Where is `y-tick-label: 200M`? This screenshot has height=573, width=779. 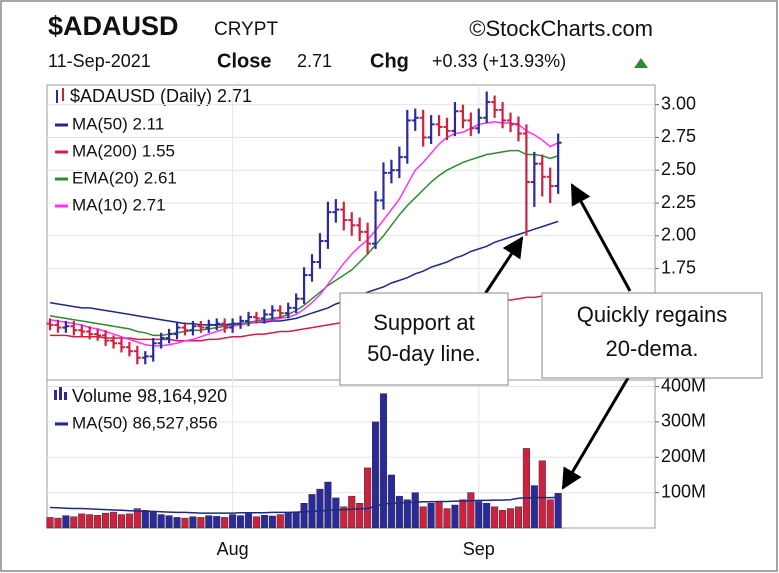 y-tick-label: 200M is located at coordinates (683, 456).